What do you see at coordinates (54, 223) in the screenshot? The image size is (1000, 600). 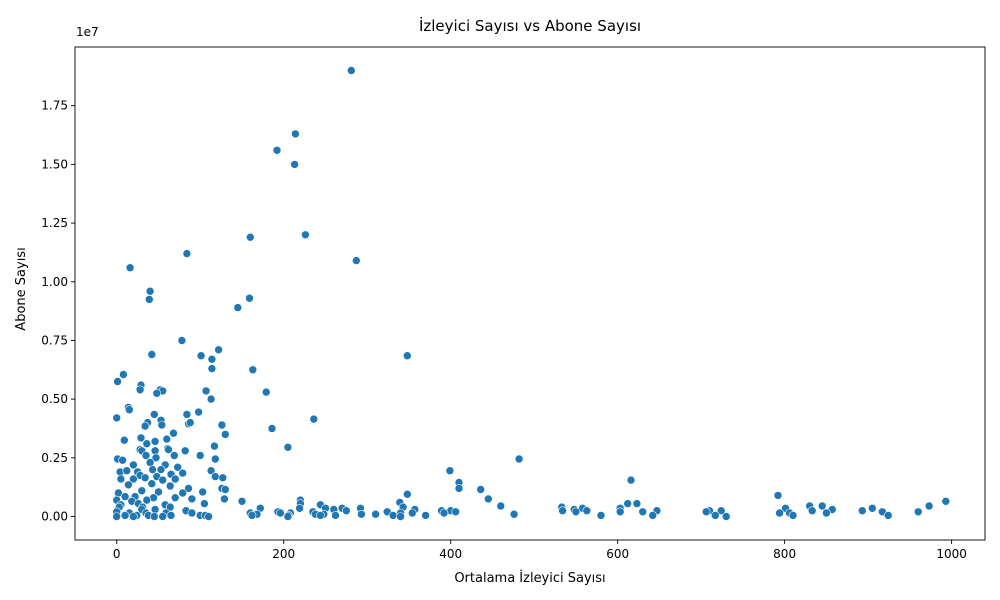 I see `y-tick-label: 1.25` at bounding box center [54, 223].